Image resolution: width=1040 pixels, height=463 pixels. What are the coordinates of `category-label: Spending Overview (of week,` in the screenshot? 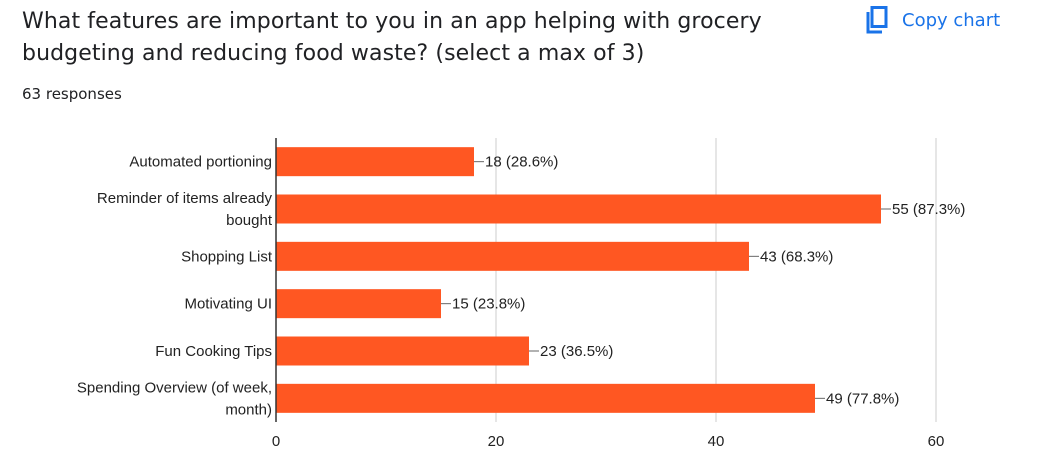 It's located at (174, 387).